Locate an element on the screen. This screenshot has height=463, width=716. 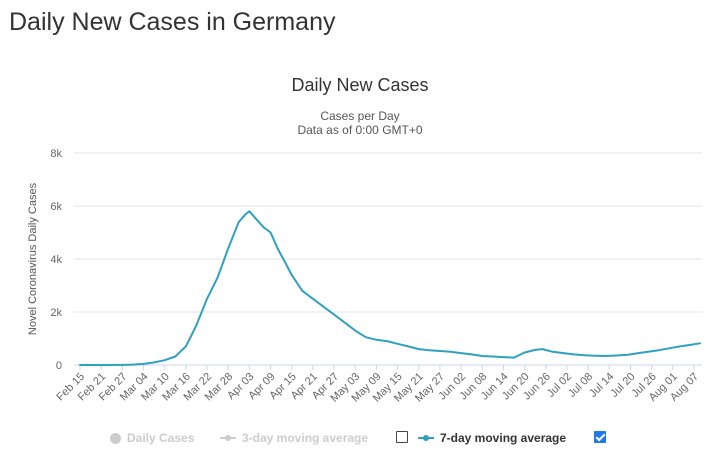
checkbox-7-day-average is located at coordinates (600, 437).